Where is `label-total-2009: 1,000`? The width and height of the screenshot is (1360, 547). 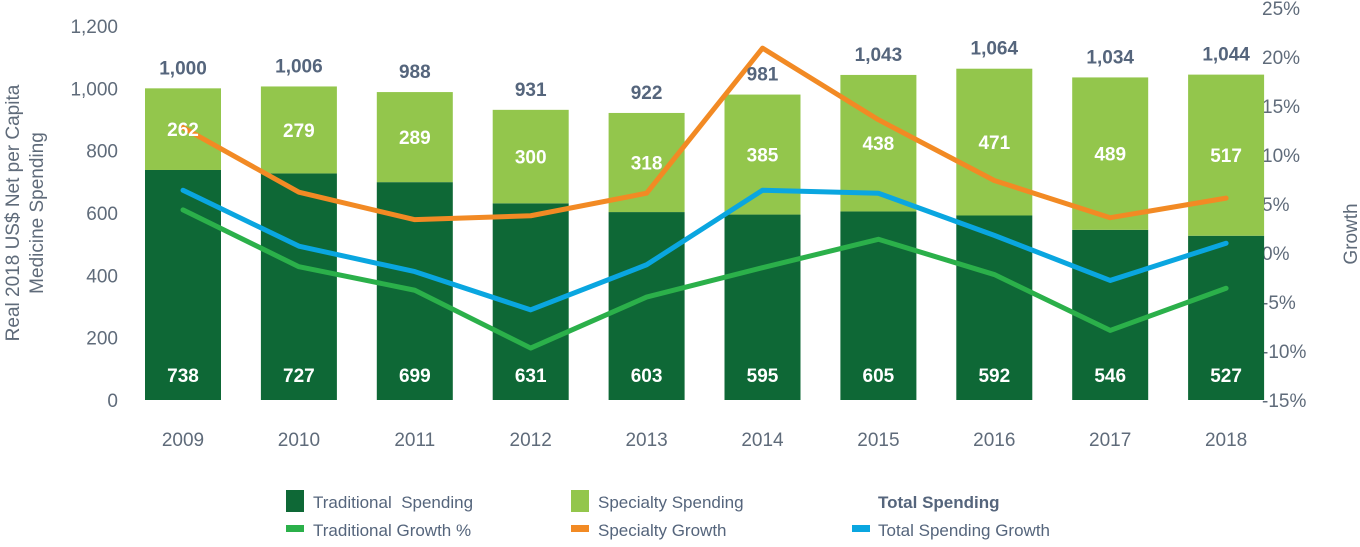 label-total-2009: 1,000 is located at coordinates (183, 68).